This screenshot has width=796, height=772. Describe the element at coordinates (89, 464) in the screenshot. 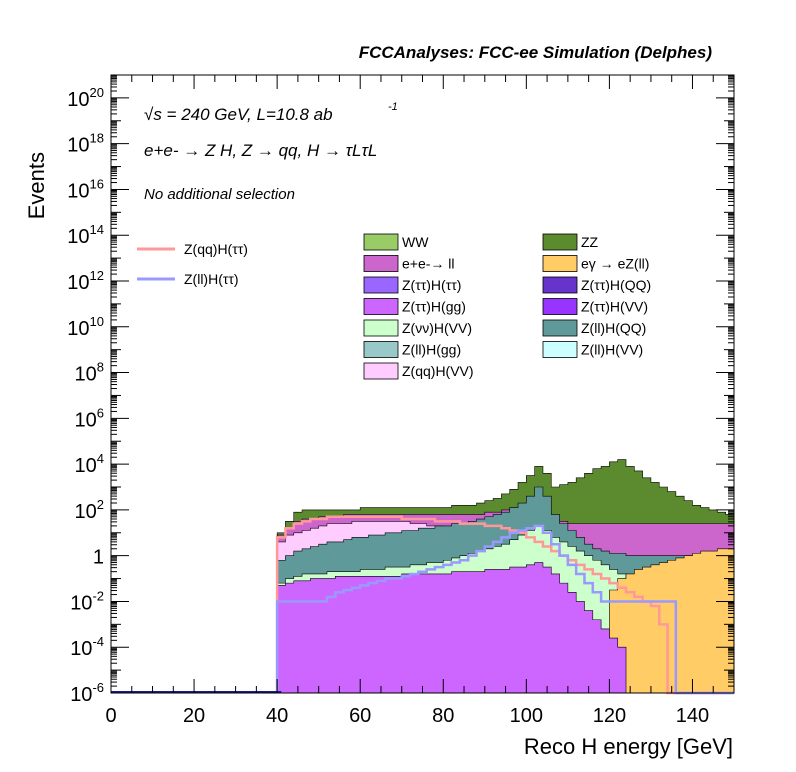

I see `y-tick-label: 10⁴` at that location.